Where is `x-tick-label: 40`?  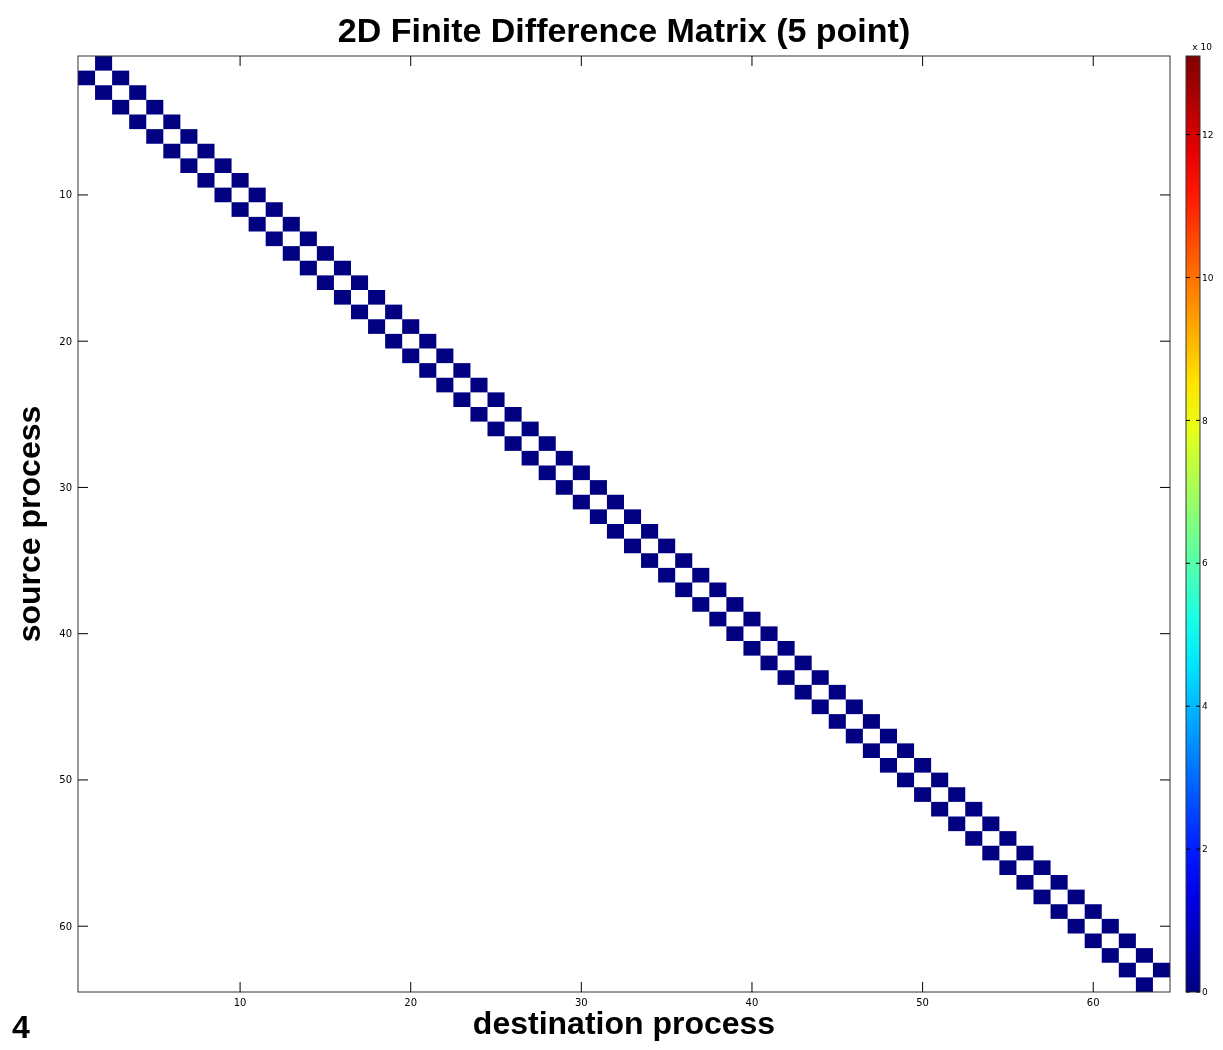 x-tick-label: 40 is located at coordinates (752, 1002).